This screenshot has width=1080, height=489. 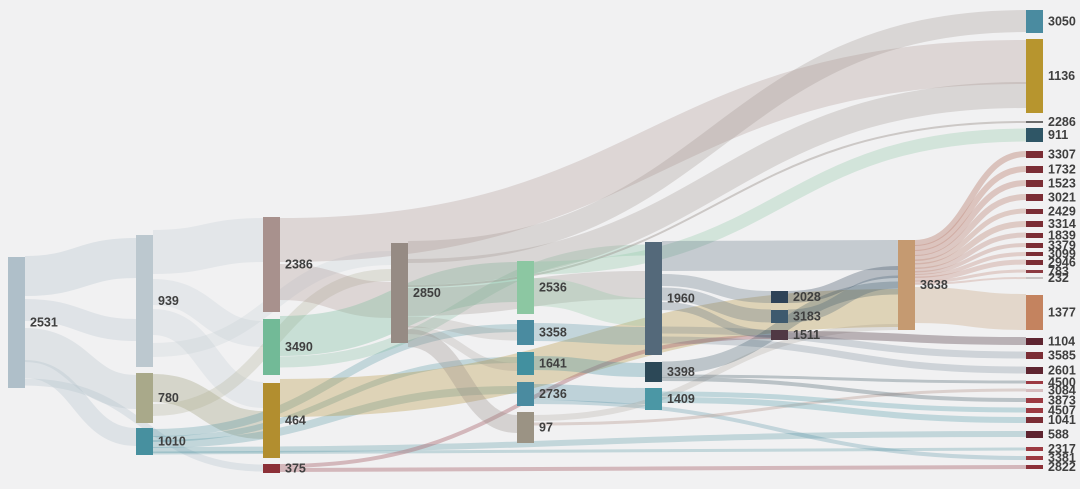 I want to click on sankey-link-2536-to-1960, so click(x=589, y=302).